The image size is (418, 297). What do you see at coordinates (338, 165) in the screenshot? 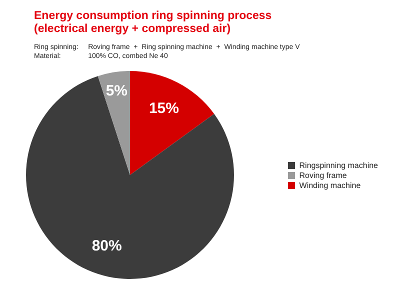
I see `legend-label: Ringspinning machine` at bounding box center [338, 165].